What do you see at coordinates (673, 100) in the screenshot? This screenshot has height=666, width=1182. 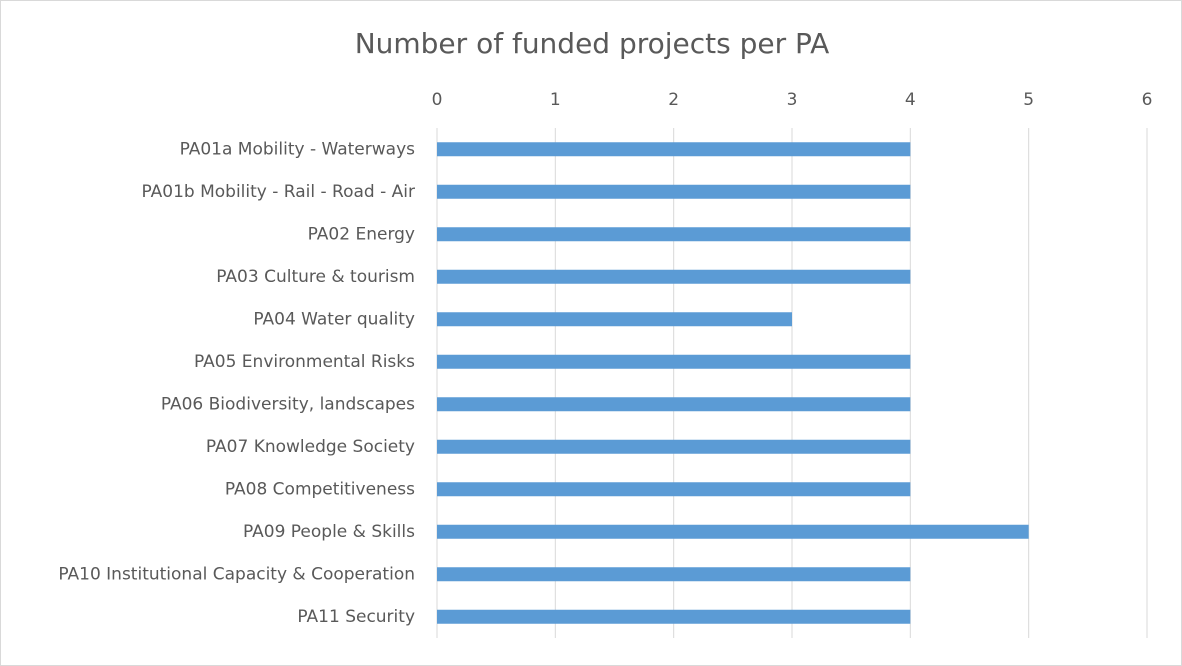 I see `x-tick-label: 2` at bounding box center [673, 100].